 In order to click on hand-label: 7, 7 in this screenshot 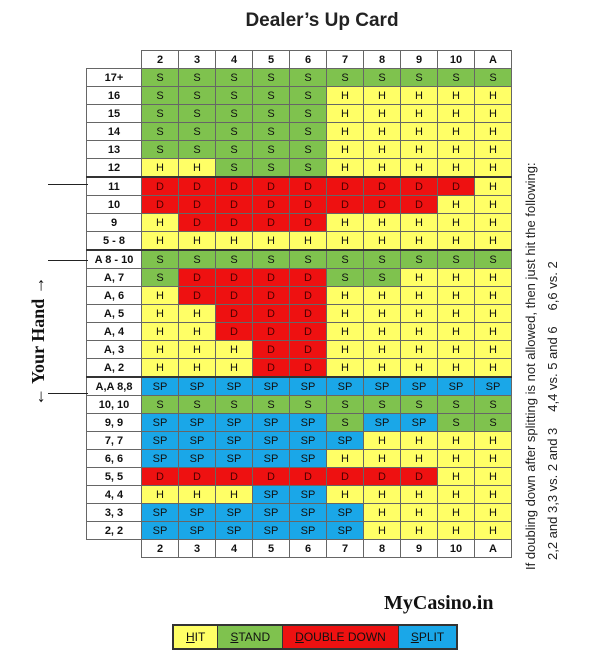, I will do `click(114, 440)`.